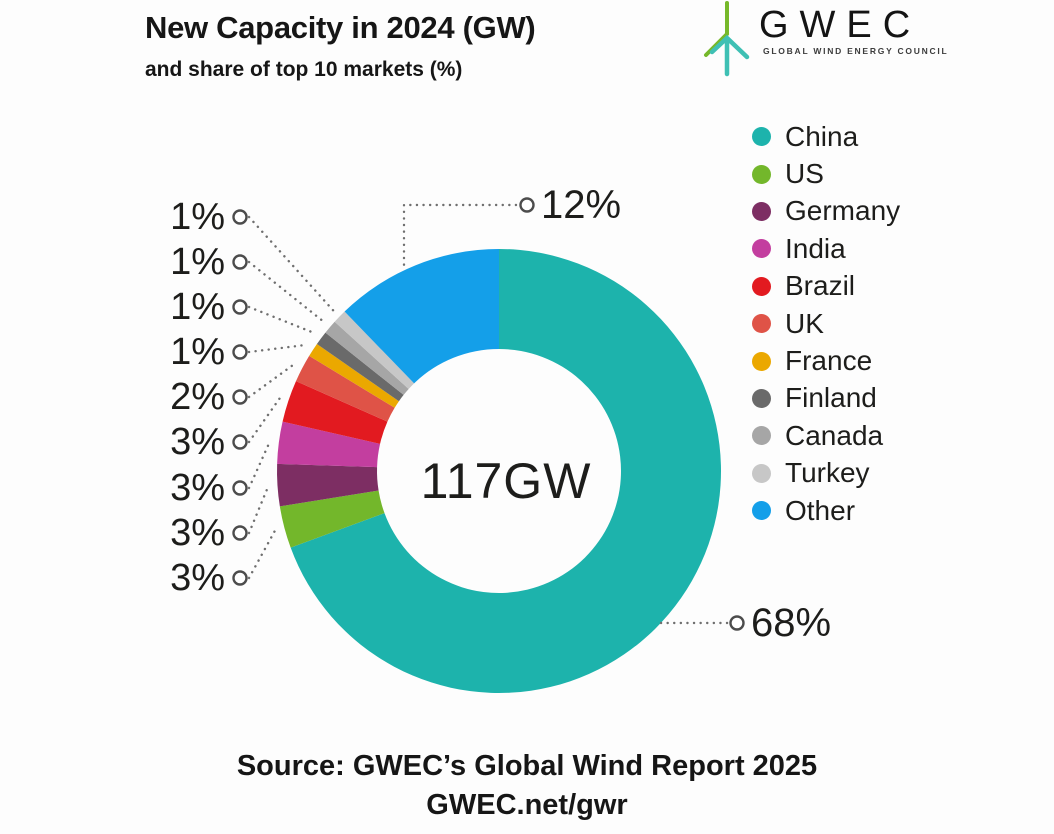  I want to click on legend-item-germany: Germany, so click(826, 211).